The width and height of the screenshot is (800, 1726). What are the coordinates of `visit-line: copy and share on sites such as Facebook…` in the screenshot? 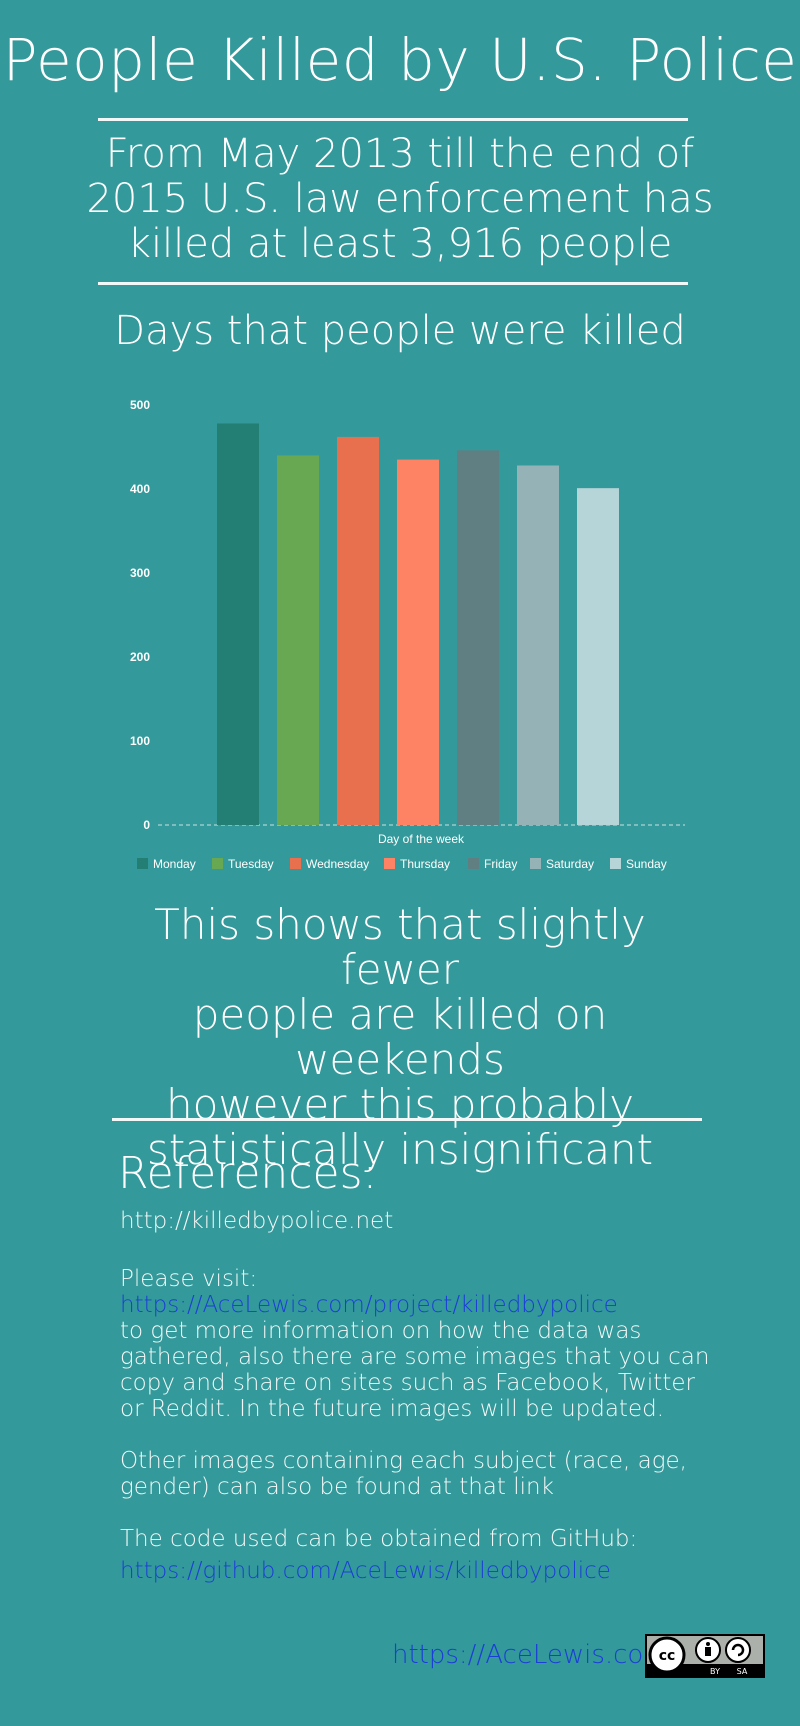 It's located at (407, 1383).